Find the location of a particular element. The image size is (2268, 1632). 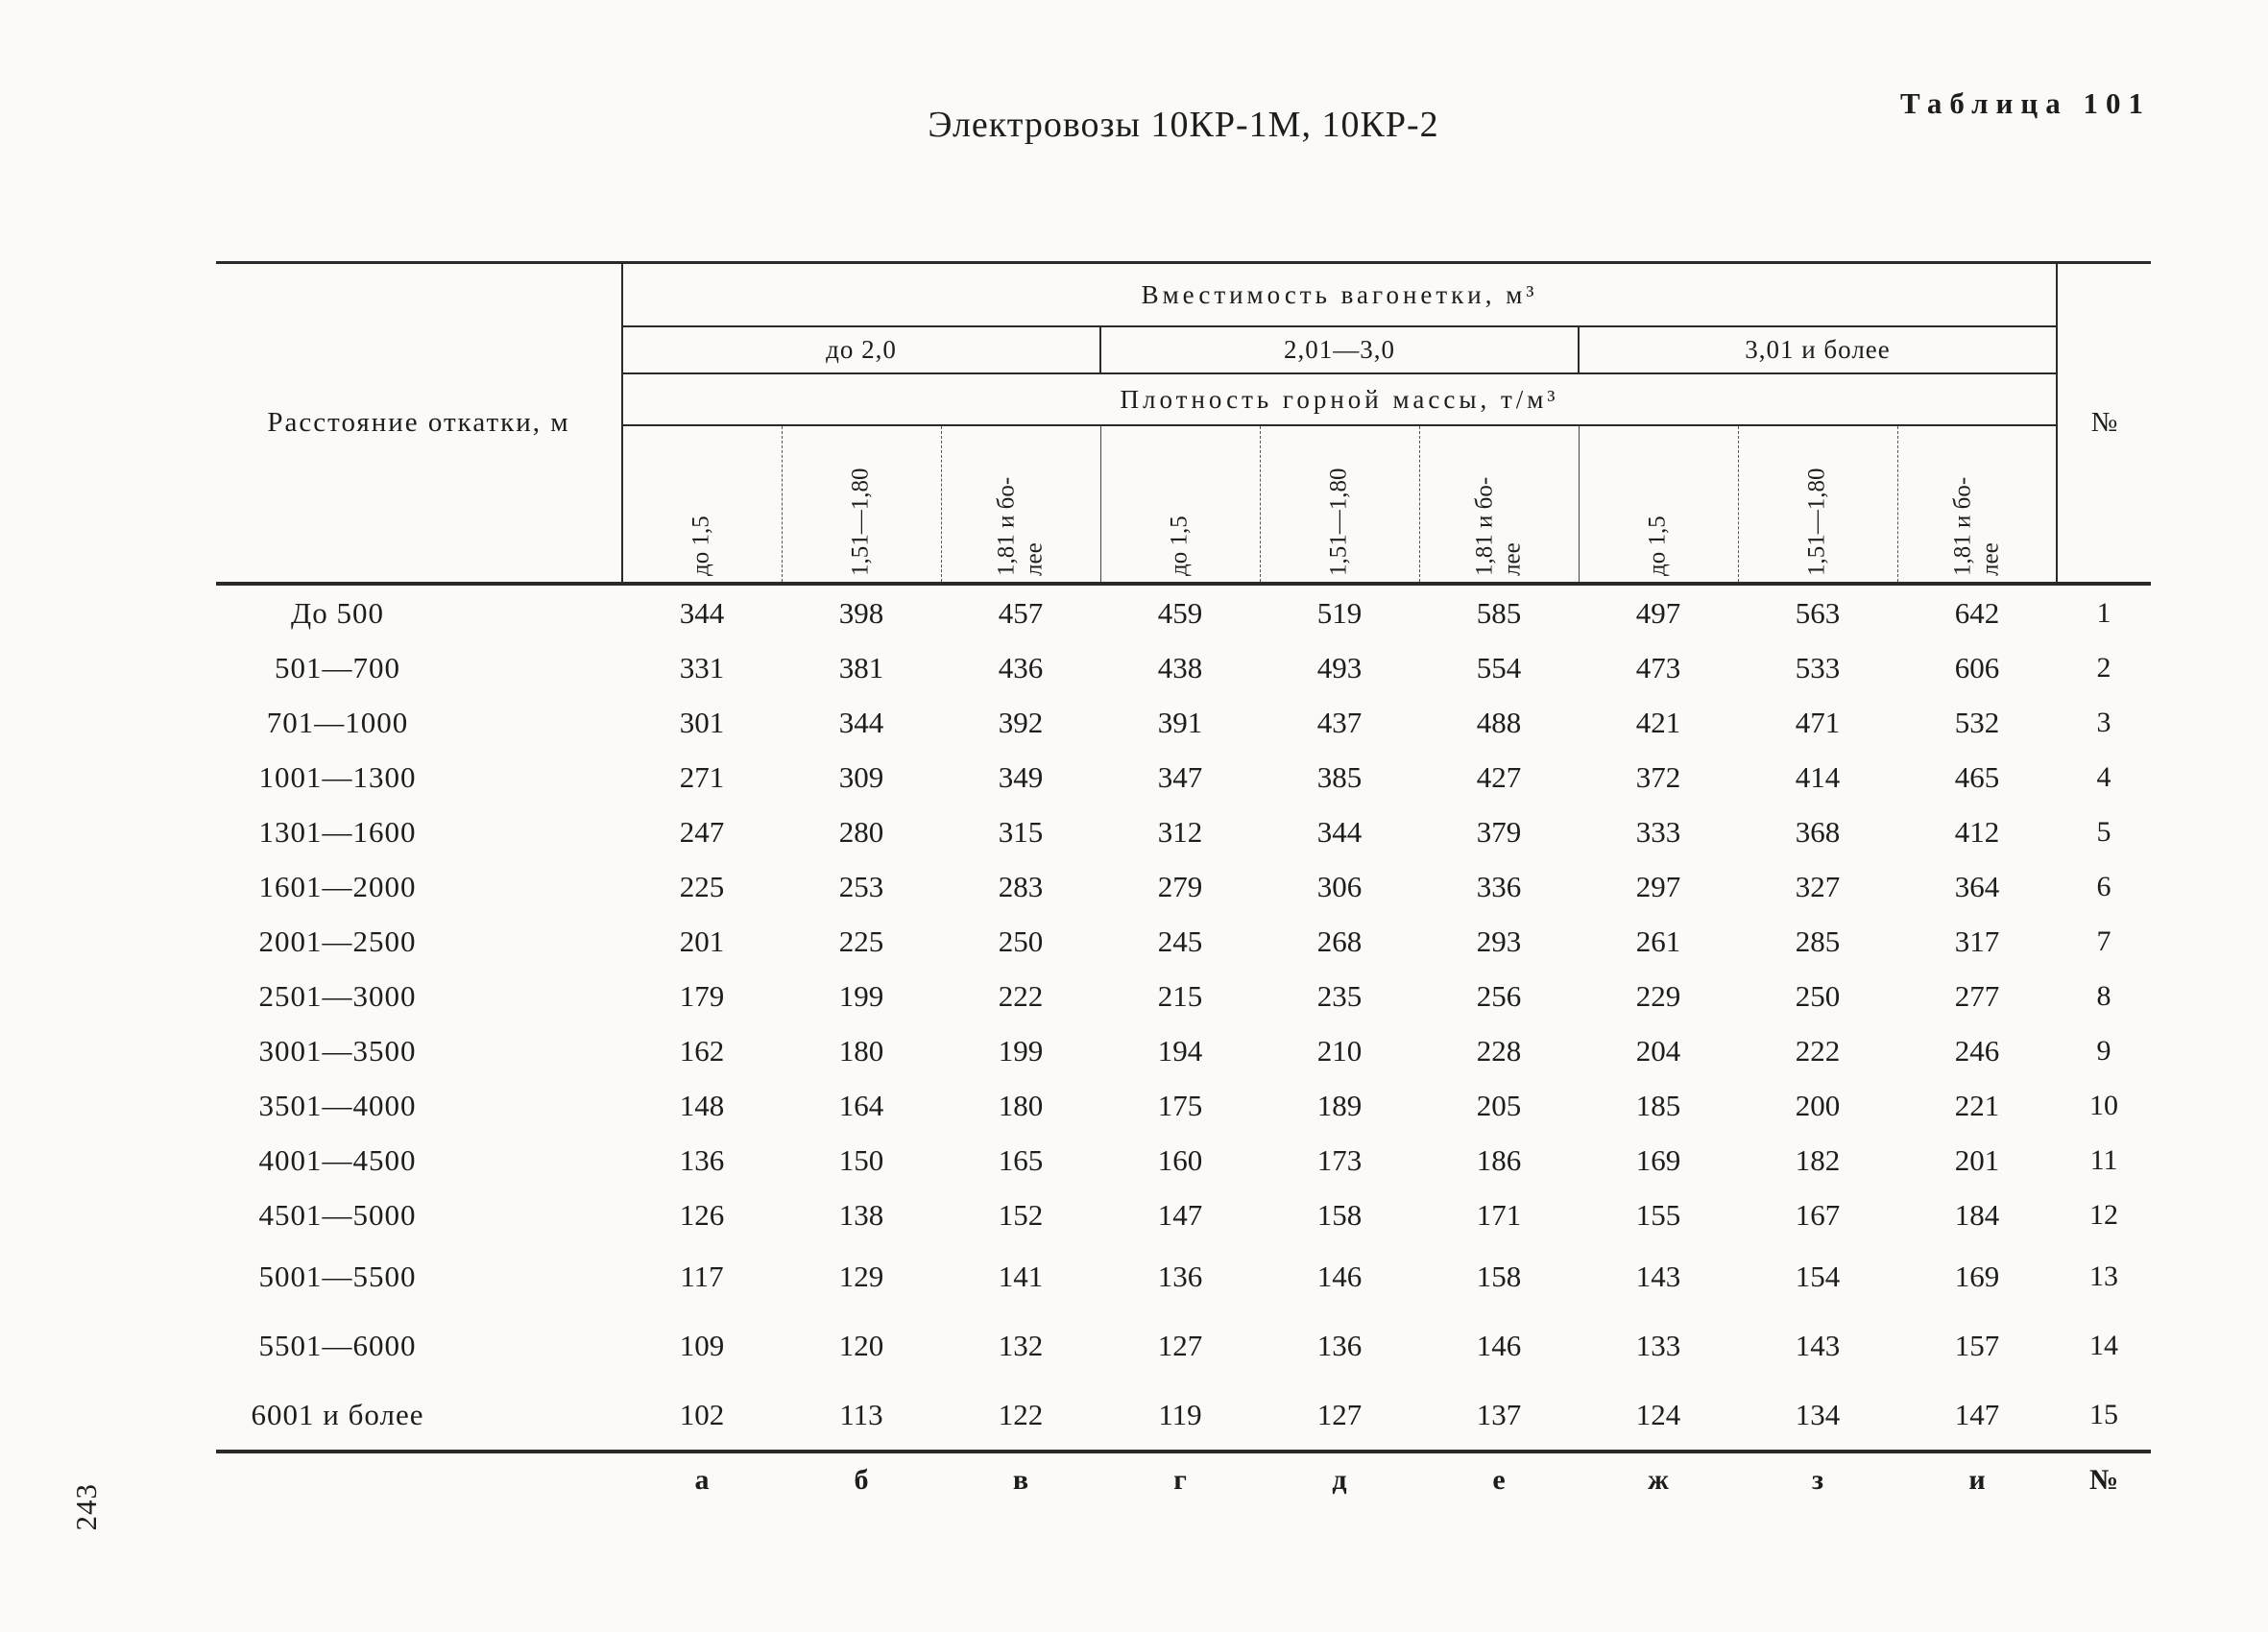

value-cell: 169 is located at coordinates (1977, 1276).